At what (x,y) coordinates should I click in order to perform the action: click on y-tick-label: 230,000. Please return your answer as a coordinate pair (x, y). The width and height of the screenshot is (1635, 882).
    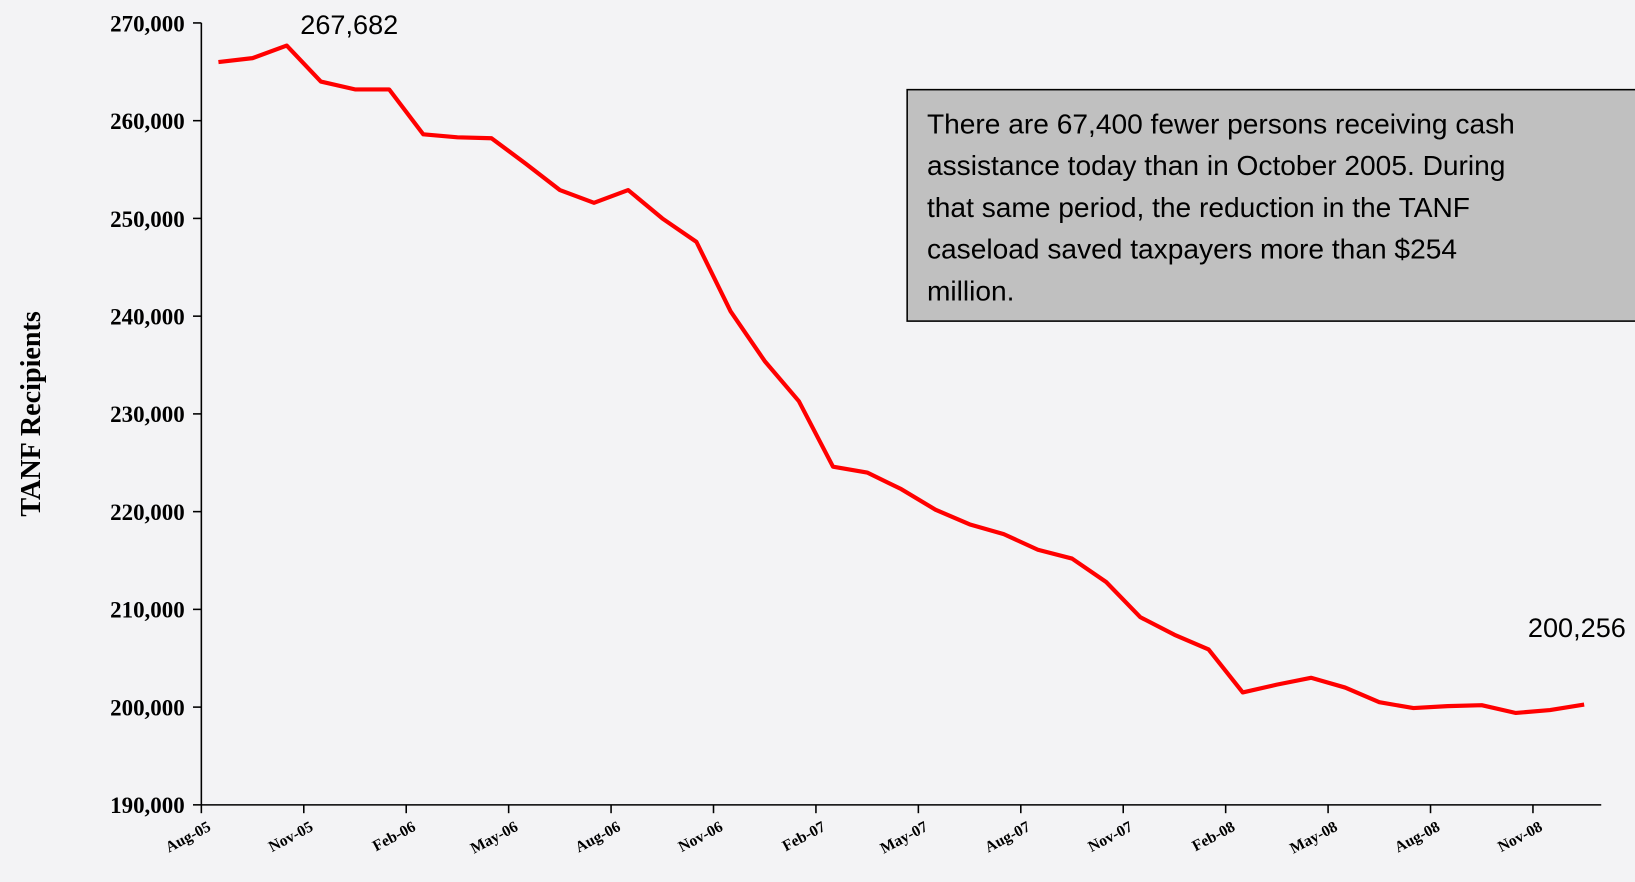
    Looking at the image, I should click on (147, 414).